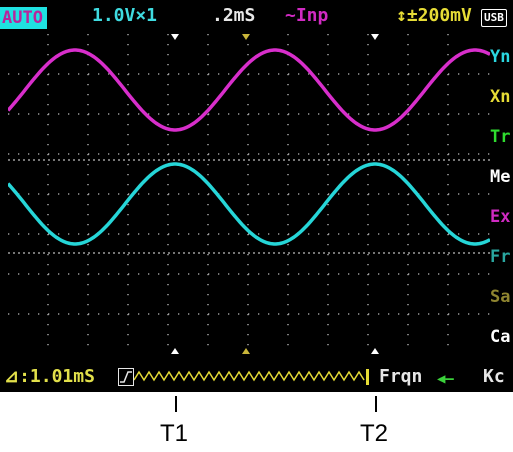 This screenshot has width=513, height=452. Describe the element at coordinates (500, 177) in the screenshot. I see `menu-item-me: Me` at that location.